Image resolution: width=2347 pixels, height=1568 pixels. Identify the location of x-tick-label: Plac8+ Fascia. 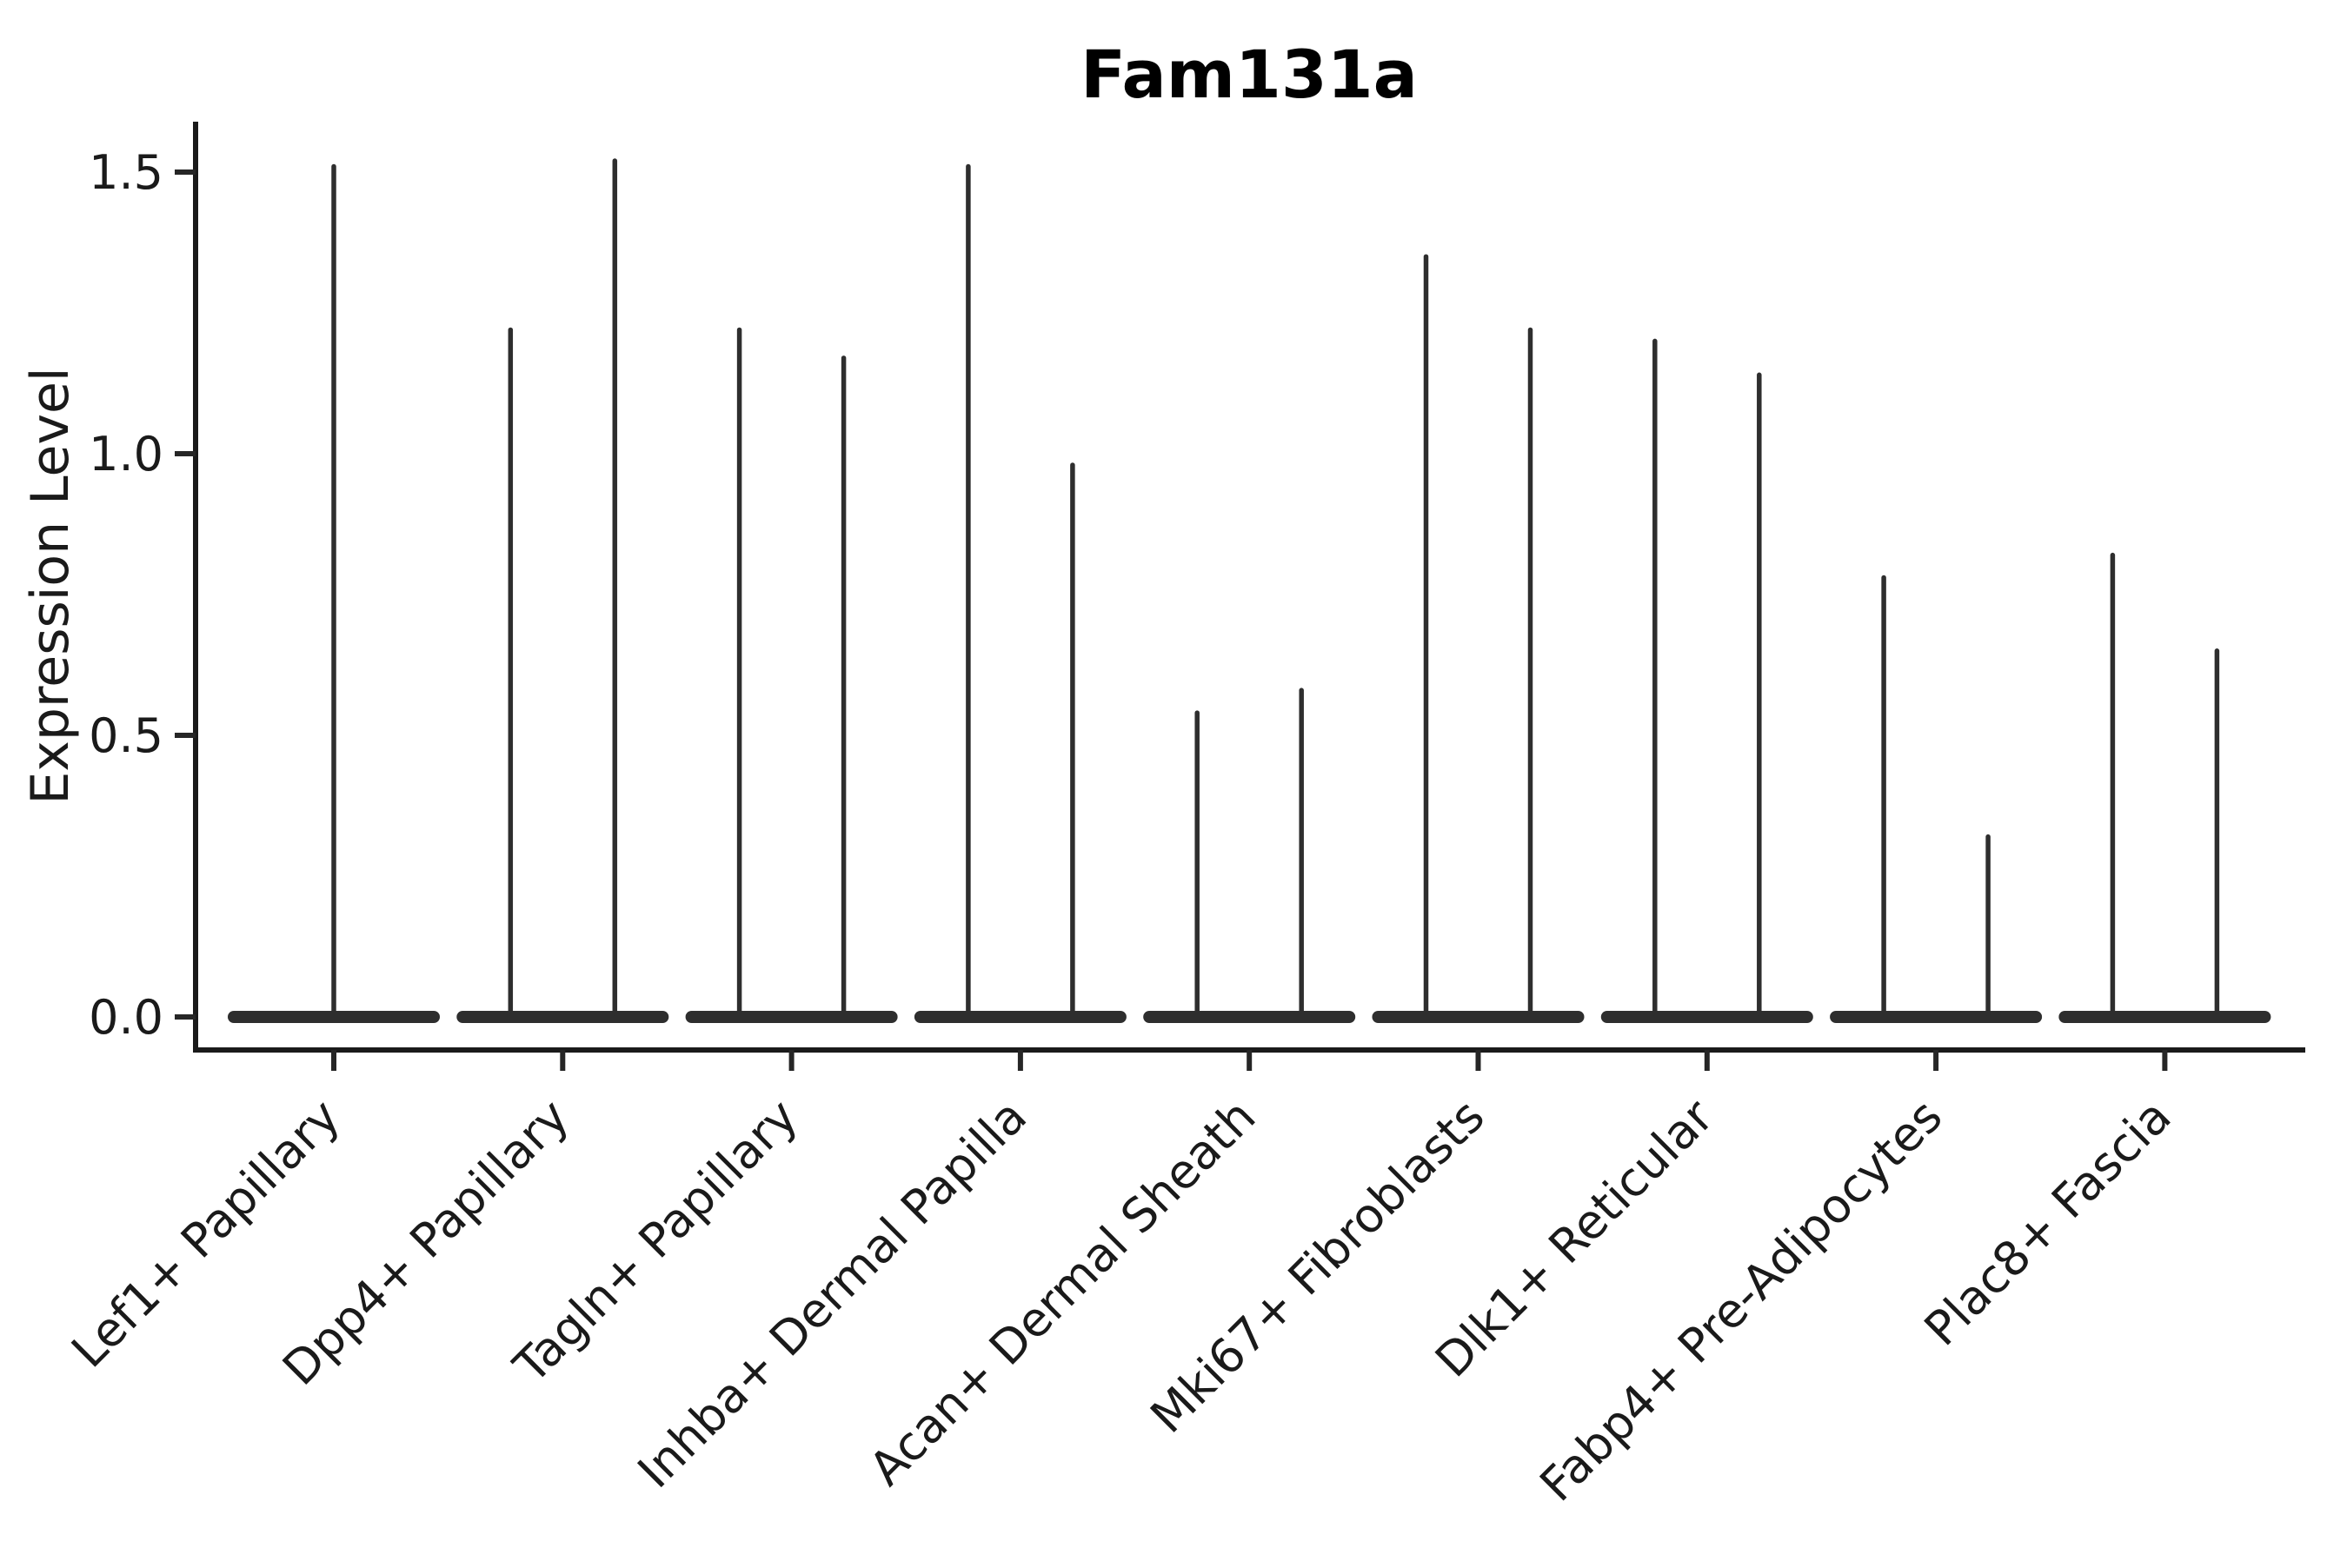
(2048, 1223).